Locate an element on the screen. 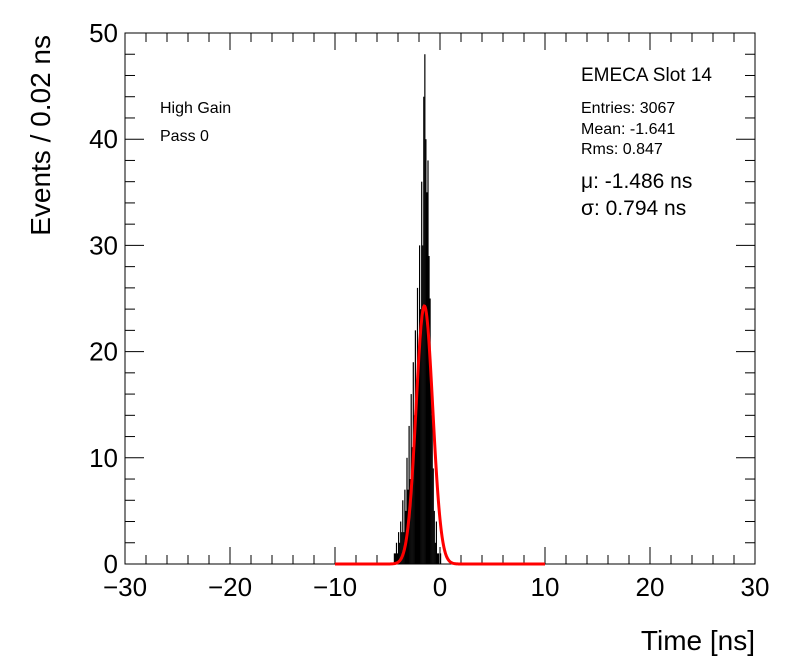  y-tick-labels: 0 10 20 30 40 50 is located at coordinates (103, 298).